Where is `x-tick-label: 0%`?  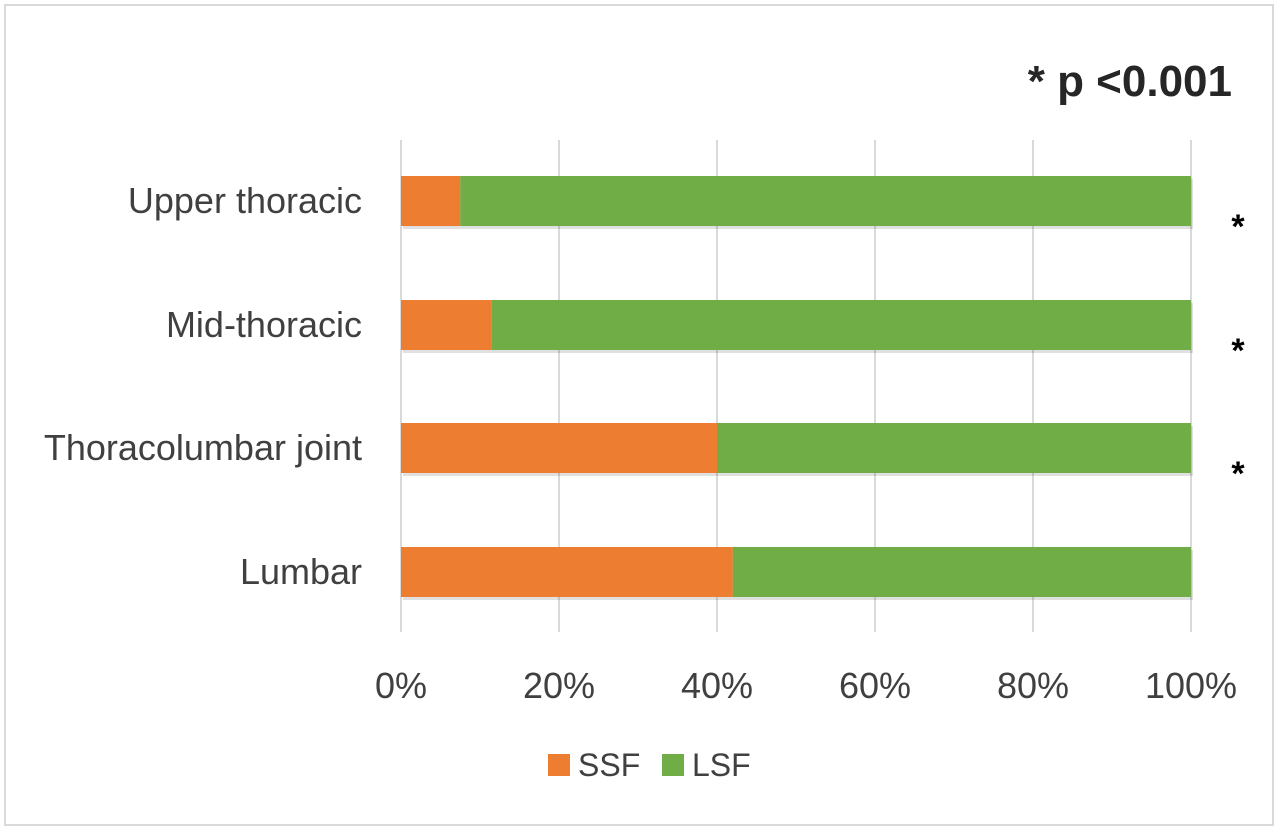
x-tick-label: 0% is located at coordinates (401, 685).